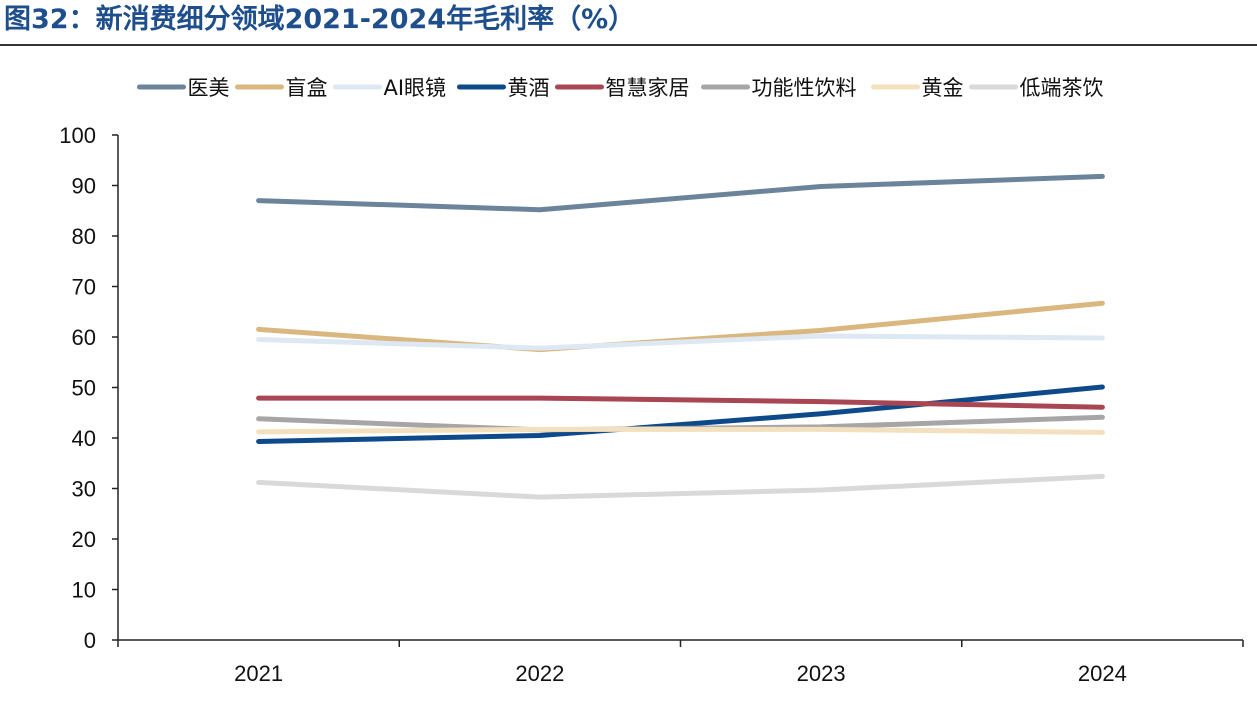  I want to click on legend-label-6: 功能性饮料, so click(804, 88).